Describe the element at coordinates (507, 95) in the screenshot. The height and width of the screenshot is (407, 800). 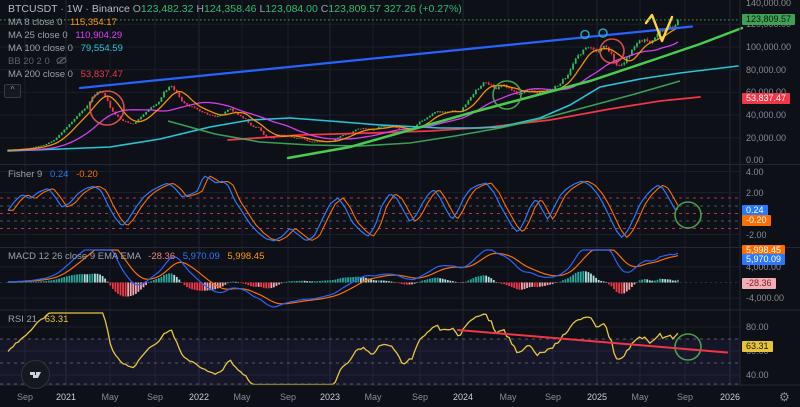
I see `green-circle-2024-base` at that location.